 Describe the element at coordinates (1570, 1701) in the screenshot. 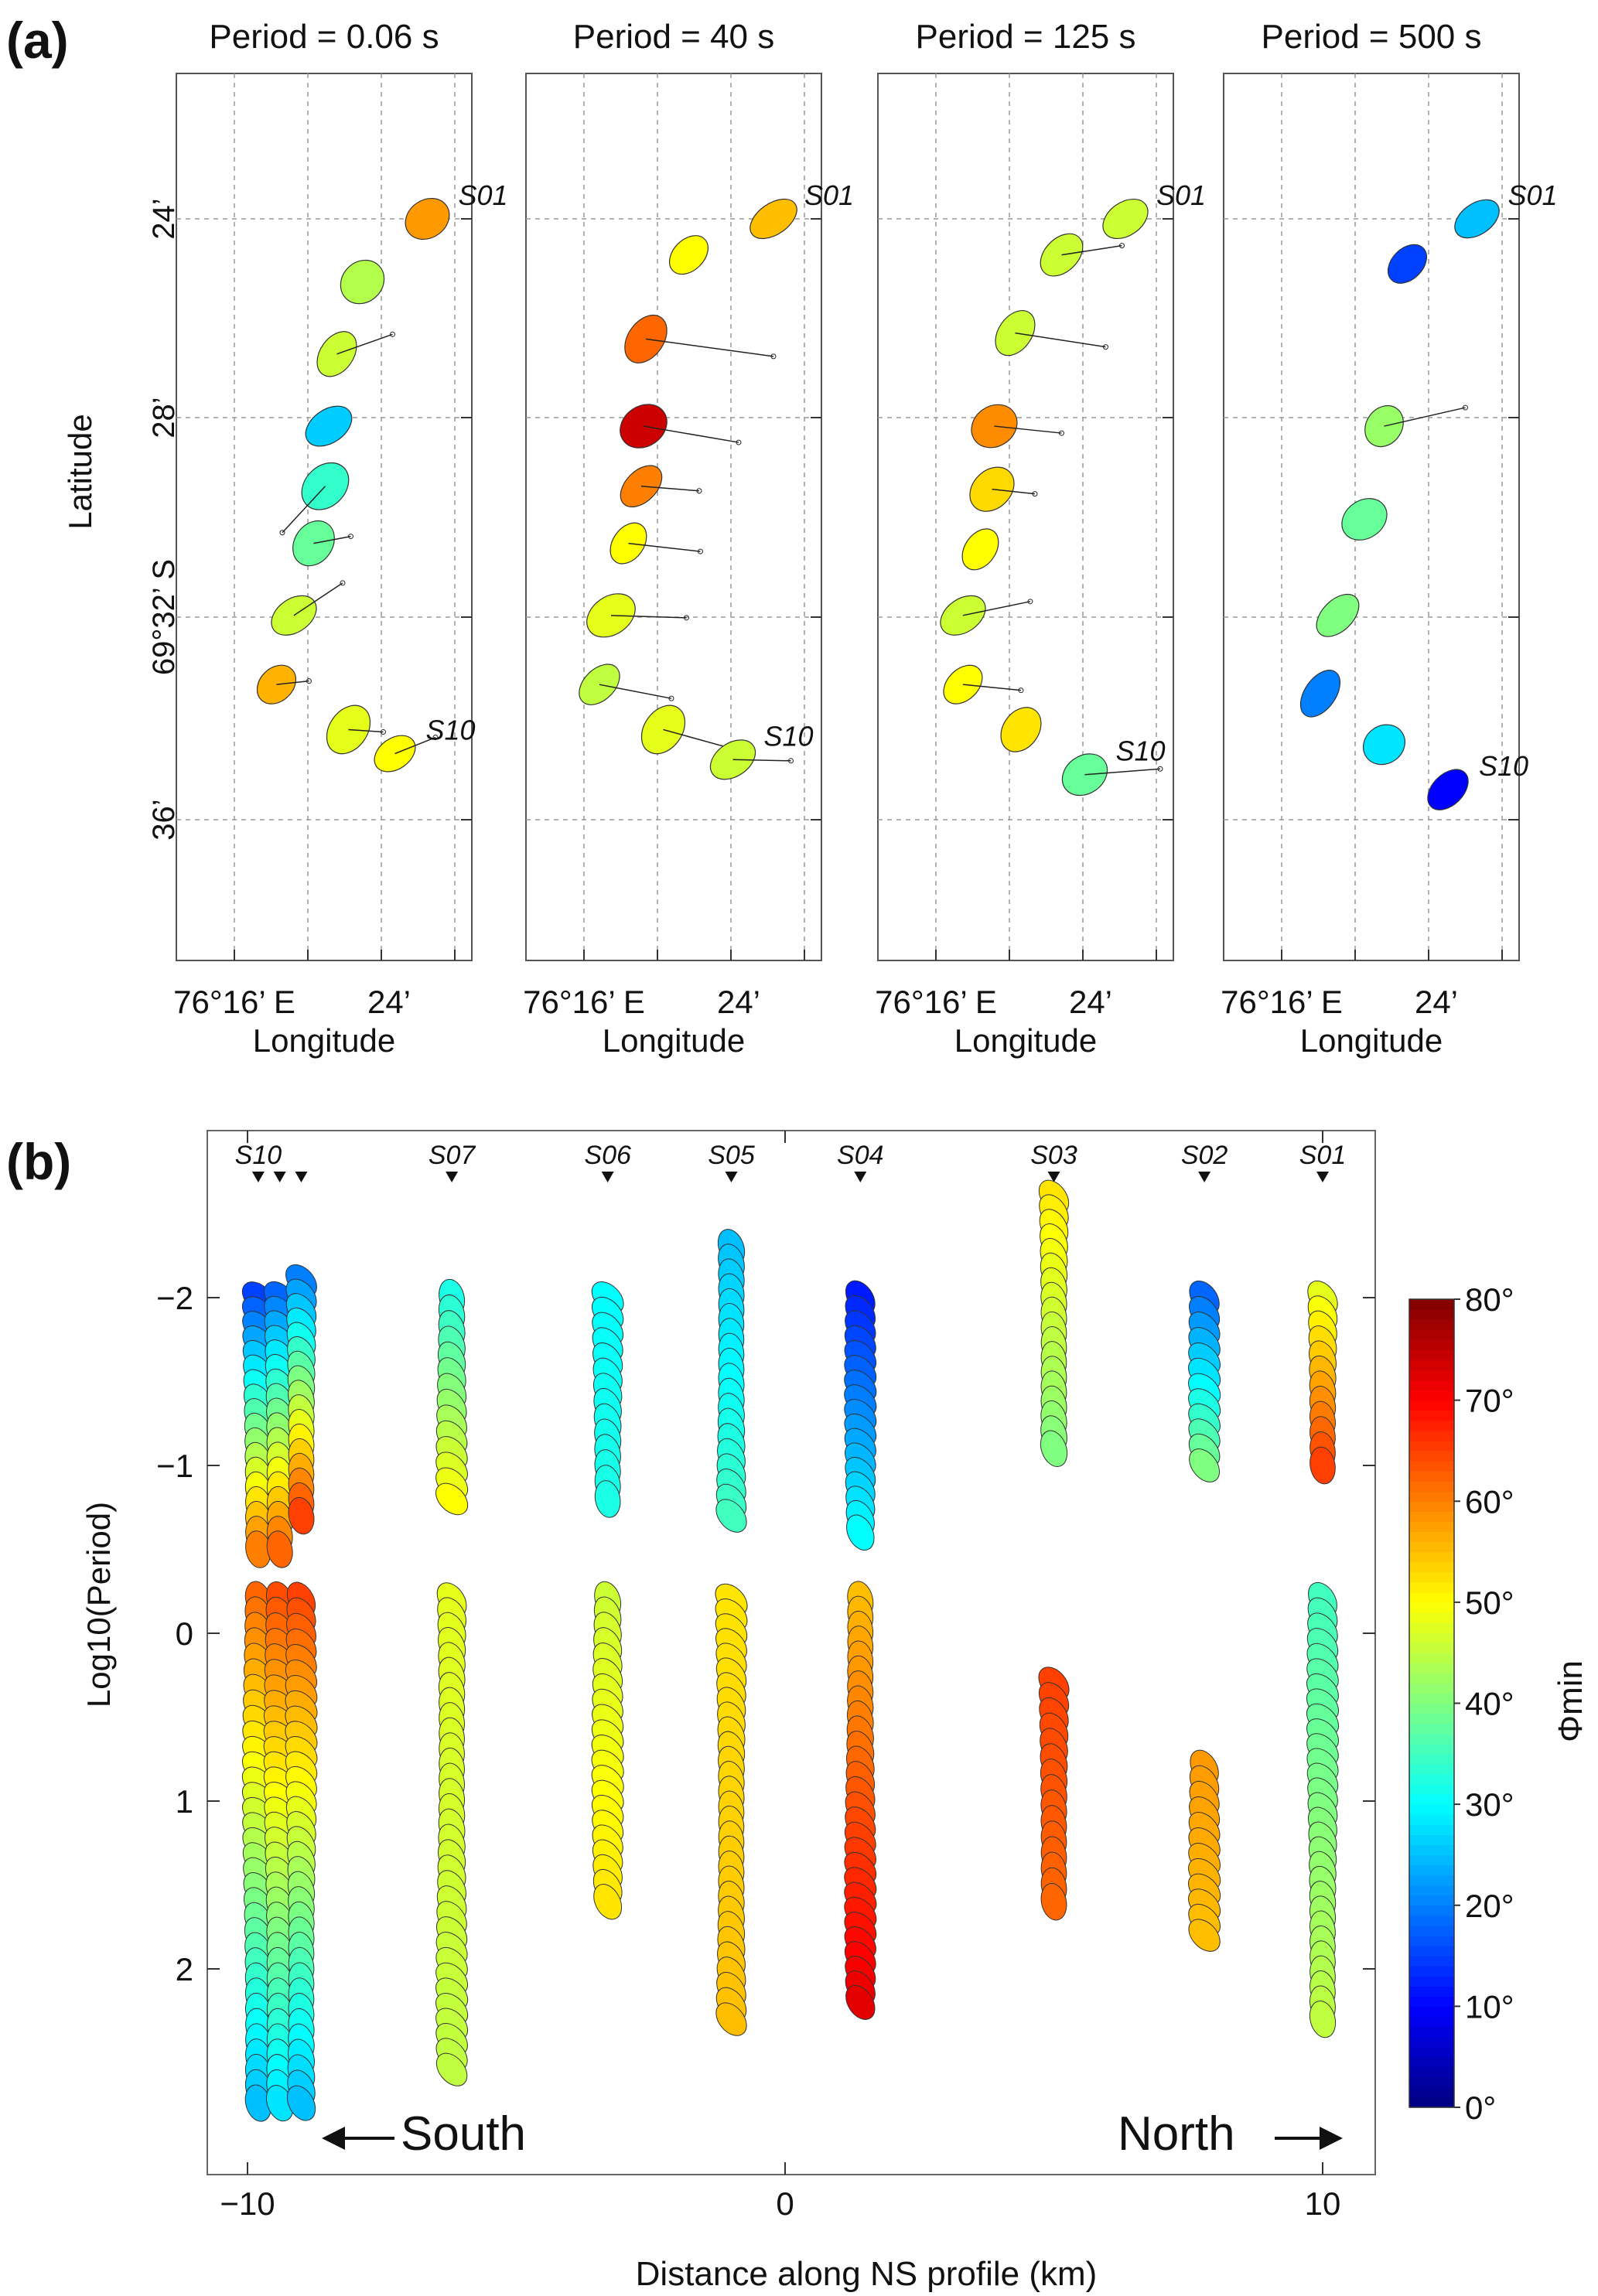

I see `colorbar-label: Φmin` at that location.